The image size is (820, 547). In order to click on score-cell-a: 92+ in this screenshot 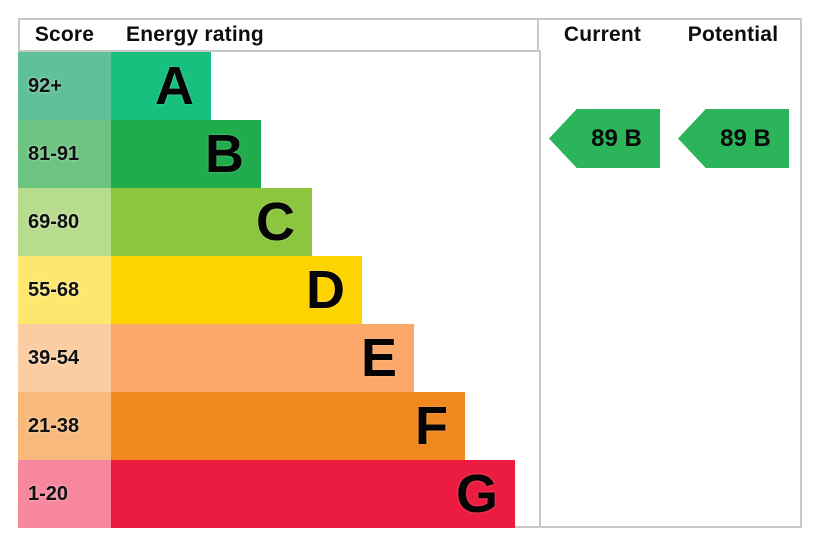, I will do `click(64, 86)`.